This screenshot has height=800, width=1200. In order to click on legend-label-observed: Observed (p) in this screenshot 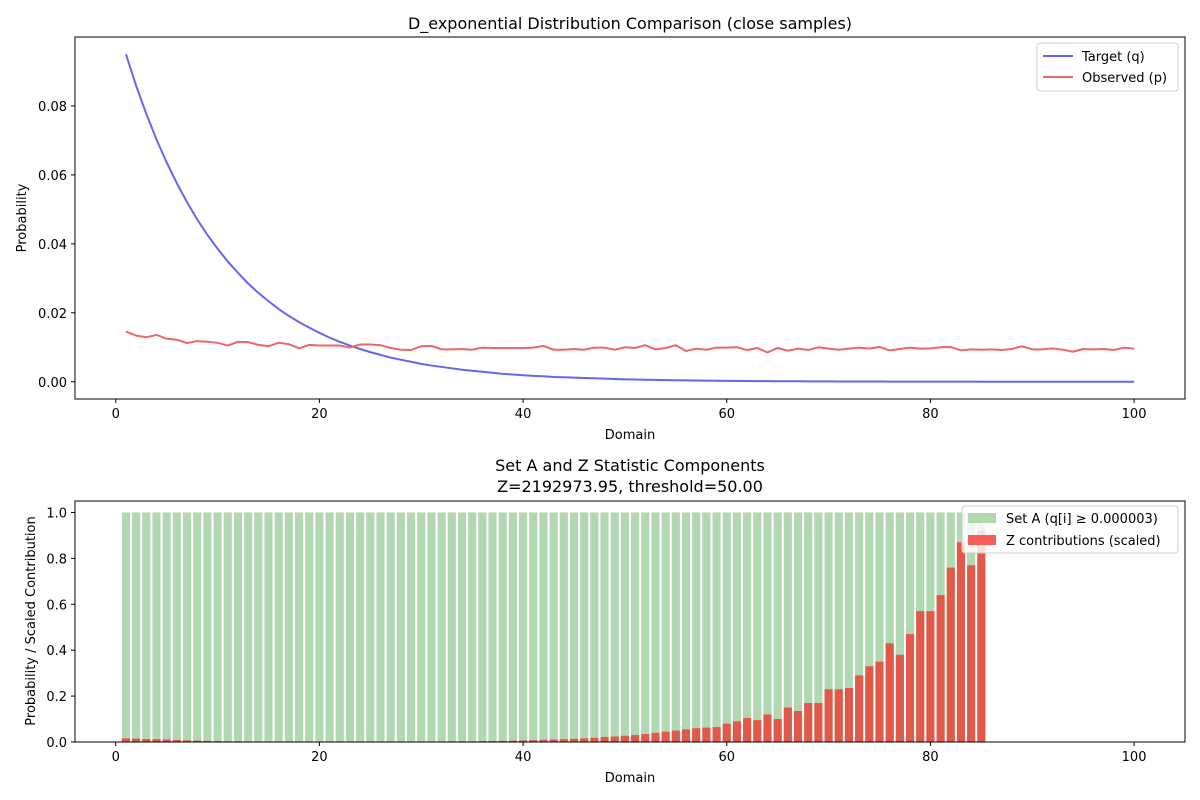, I will do `click(1124, 78)`.